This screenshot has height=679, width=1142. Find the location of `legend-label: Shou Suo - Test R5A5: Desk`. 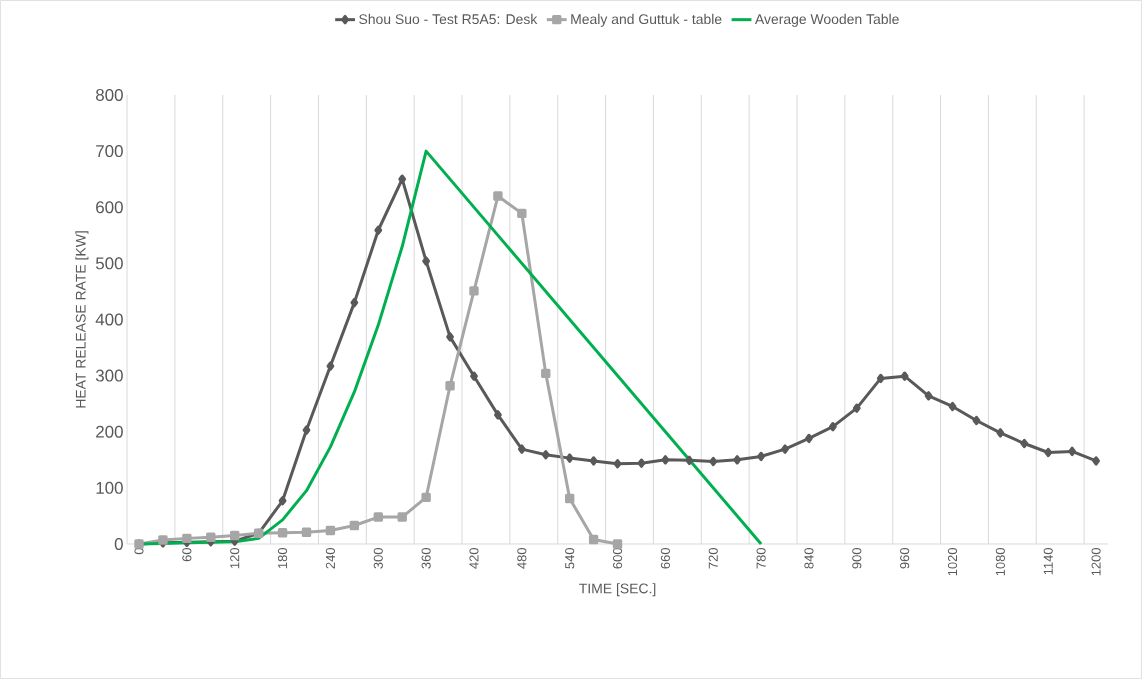

legend-label: Shou Suo - Test R5A5: Desk is located at coordinates (448, 19).